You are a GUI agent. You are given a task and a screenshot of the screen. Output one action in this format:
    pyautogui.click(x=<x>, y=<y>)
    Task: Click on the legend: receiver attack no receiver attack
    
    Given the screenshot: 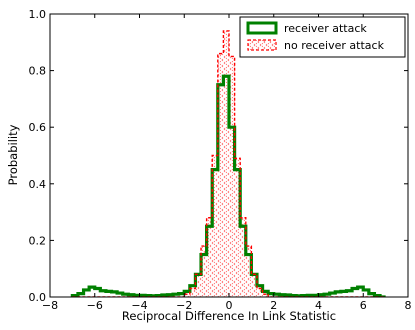 What is the action you would take?
    pyautogui.click(x=322, y=37)
    